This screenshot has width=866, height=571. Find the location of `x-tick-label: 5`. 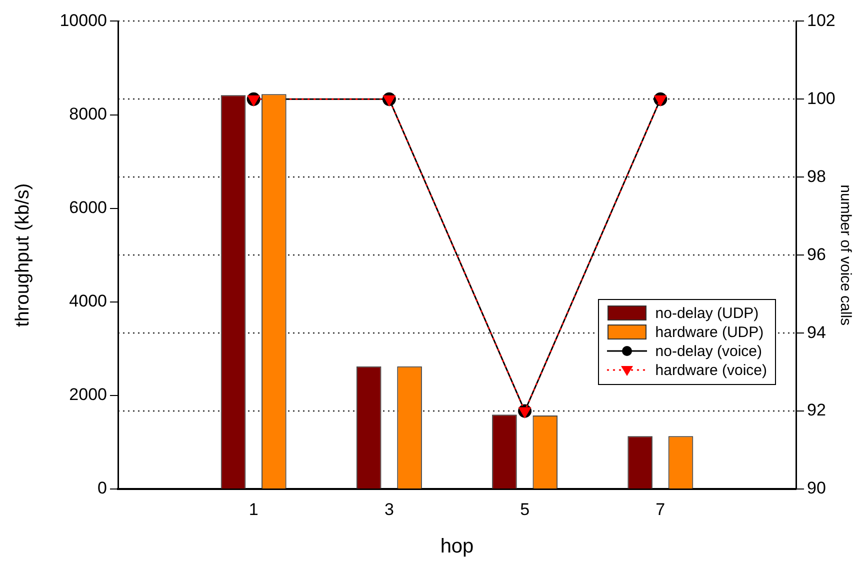

x-tick-label: 5 is located at coordinates (525, 509).